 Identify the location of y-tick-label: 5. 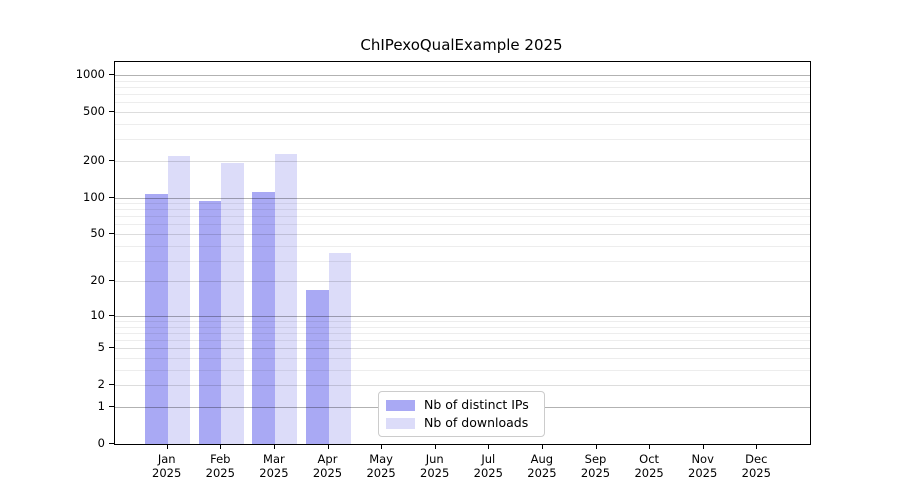
(101, 347).